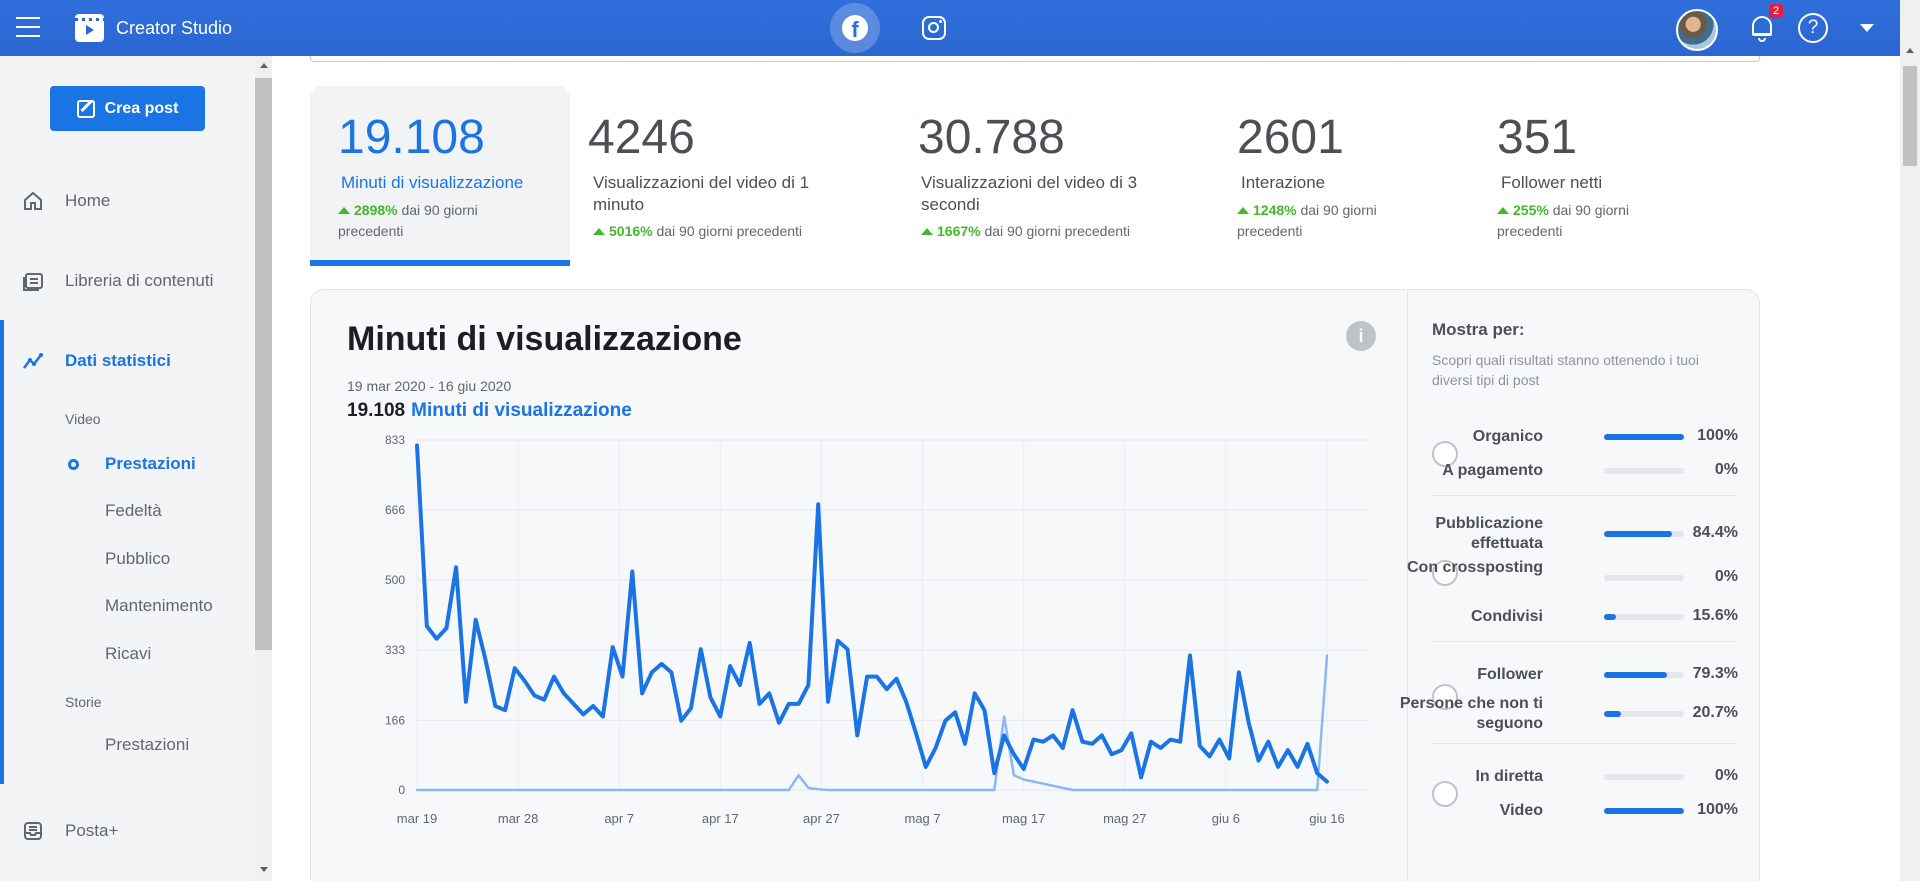  I want to click on compose-icon, so click(85, 108).